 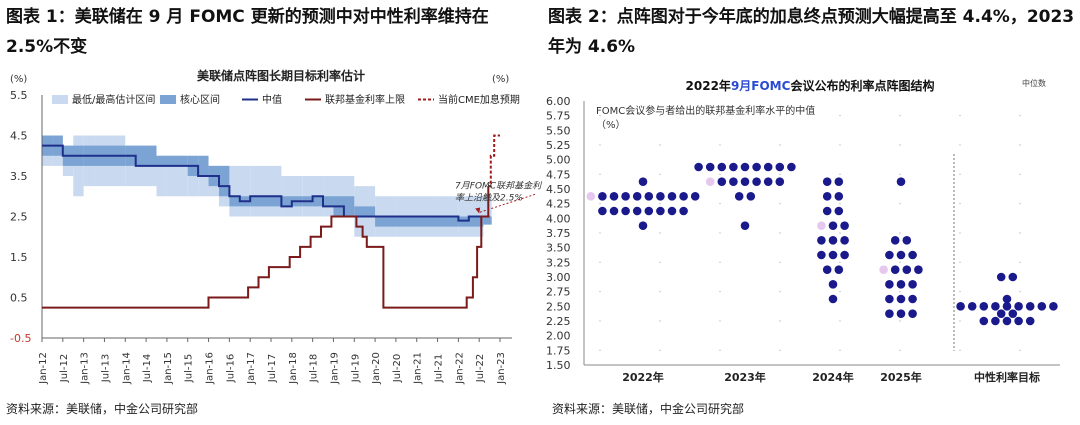 I want to click on y-tick-label: 1.50, so click(x=558, y=365).